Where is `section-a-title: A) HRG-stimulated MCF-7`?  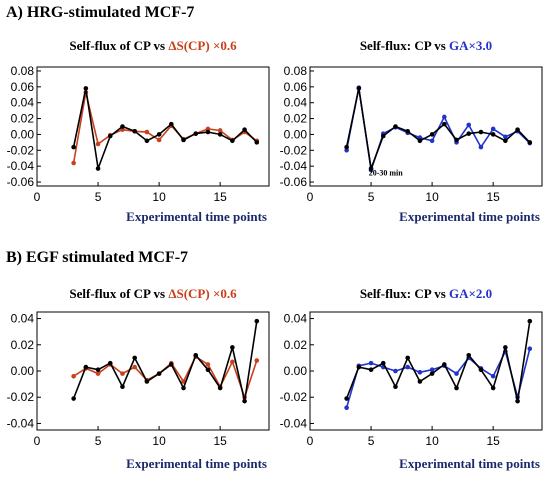
section-a-title: A) HRG-stimulated MCF-7 is located at coordinates (100, 12).